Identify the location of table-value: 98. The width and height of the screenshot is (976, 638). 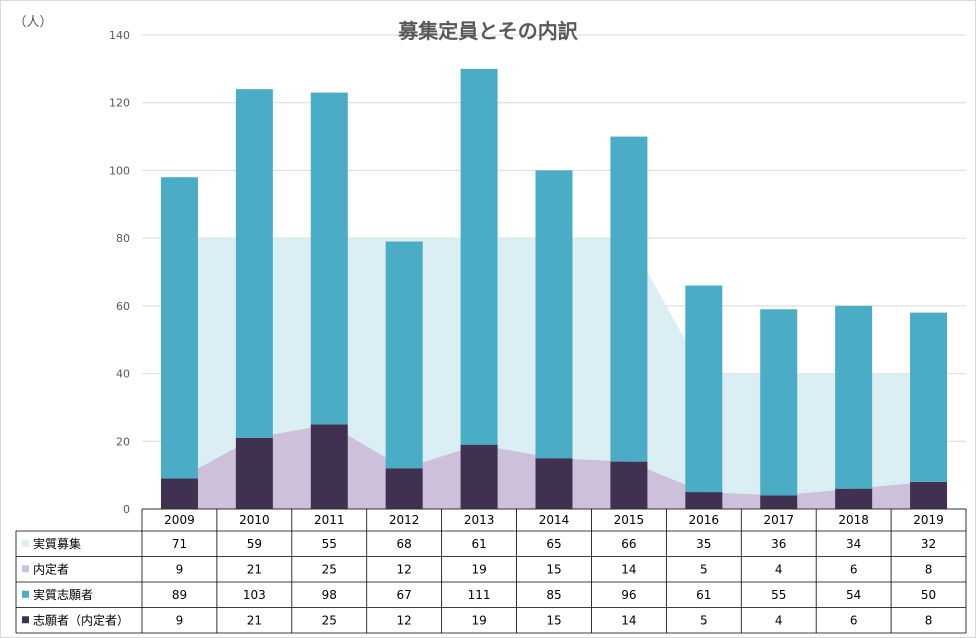
(329, 595).